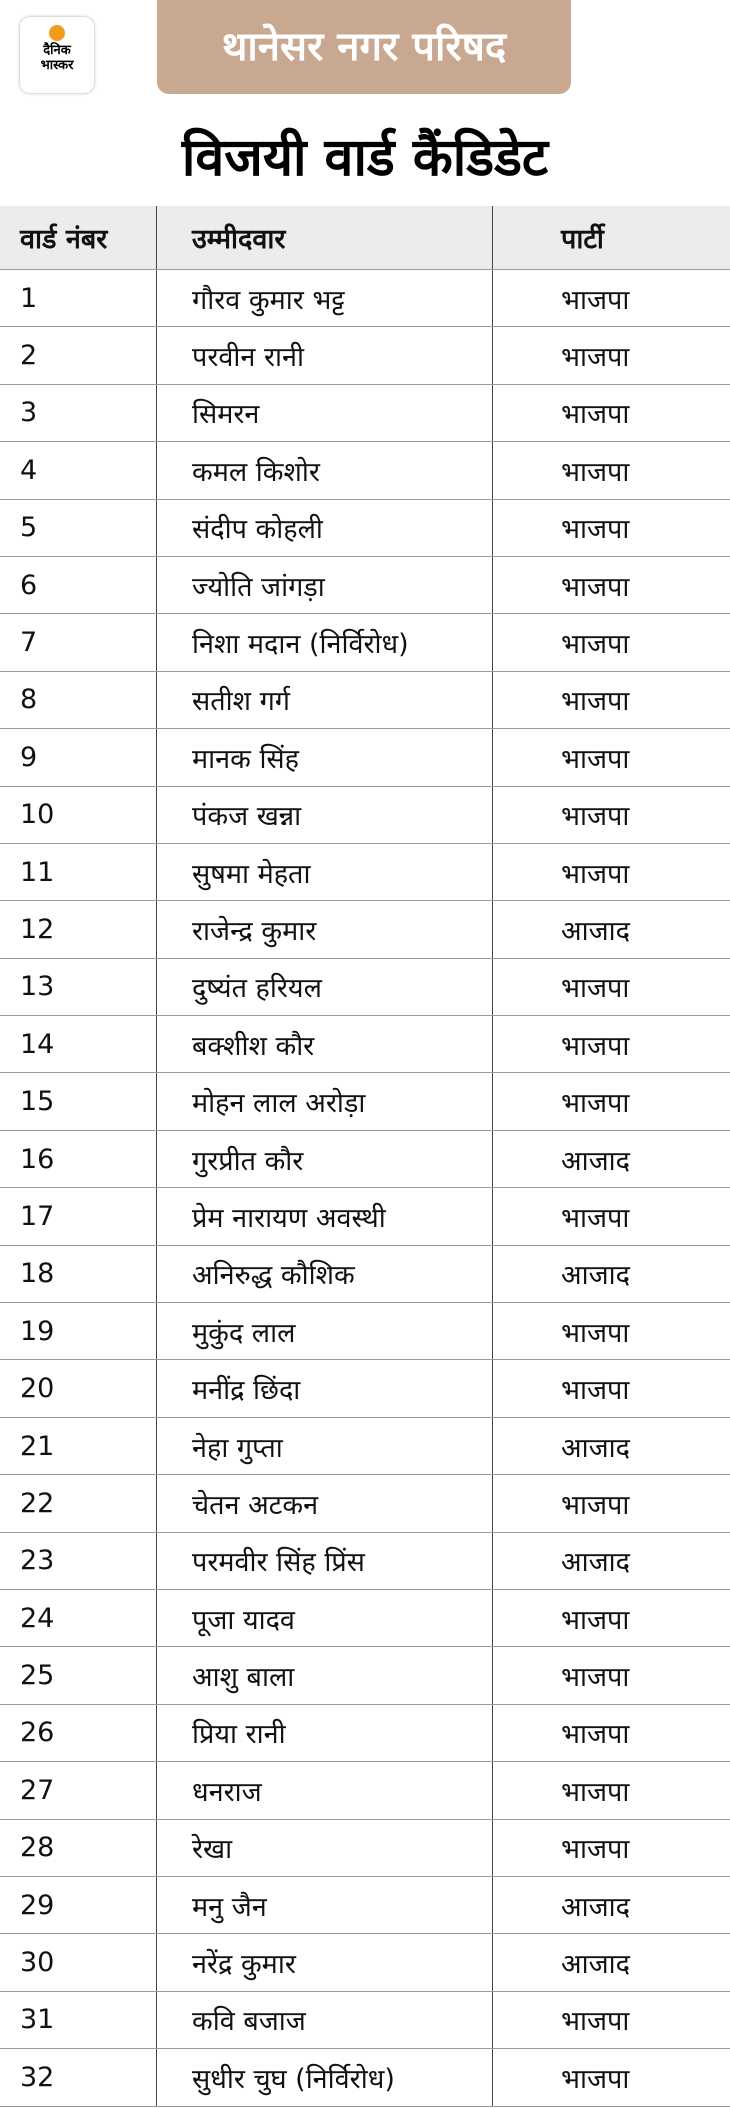 This screenshot has height=2108, width=730. Describe the element at coordinates (325, 237) in the screenshot. I see `header-cell: उम्मीदवार` at that location.